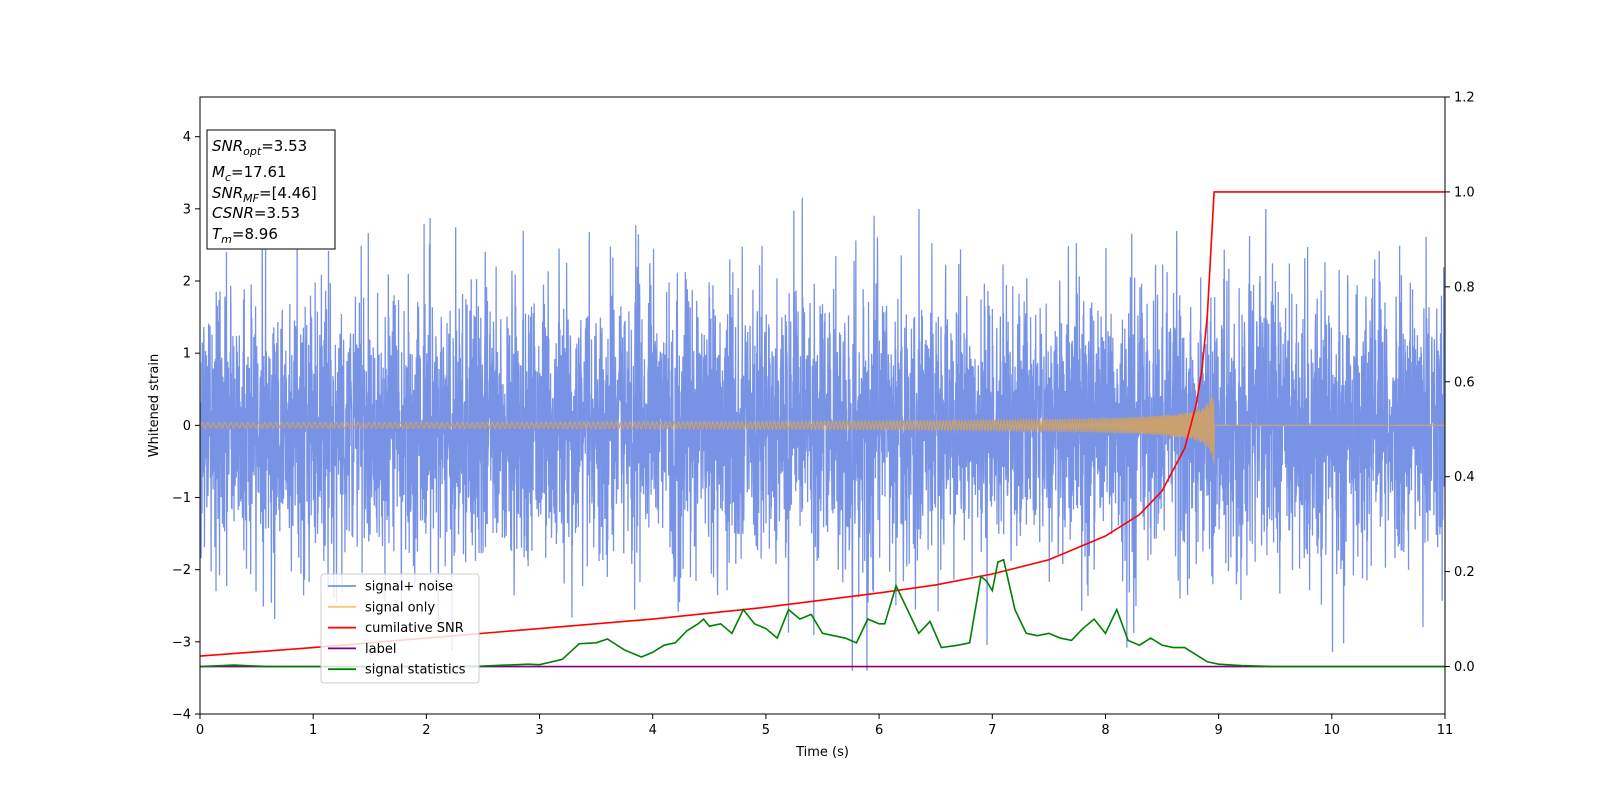 The height and width of the screenshot is (800, 1600). Describe the element at coordinates (1445, 730) in the screenshot. I see `x-tick-label: 11` at that location.